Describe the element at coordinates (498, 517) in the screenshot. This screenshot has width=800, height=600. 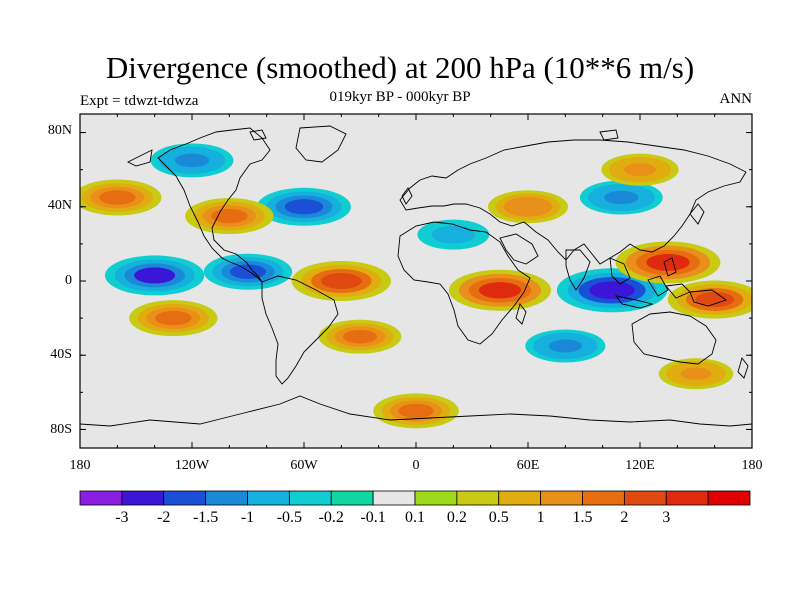
I see `colorbar-label: 0.5` at that location.